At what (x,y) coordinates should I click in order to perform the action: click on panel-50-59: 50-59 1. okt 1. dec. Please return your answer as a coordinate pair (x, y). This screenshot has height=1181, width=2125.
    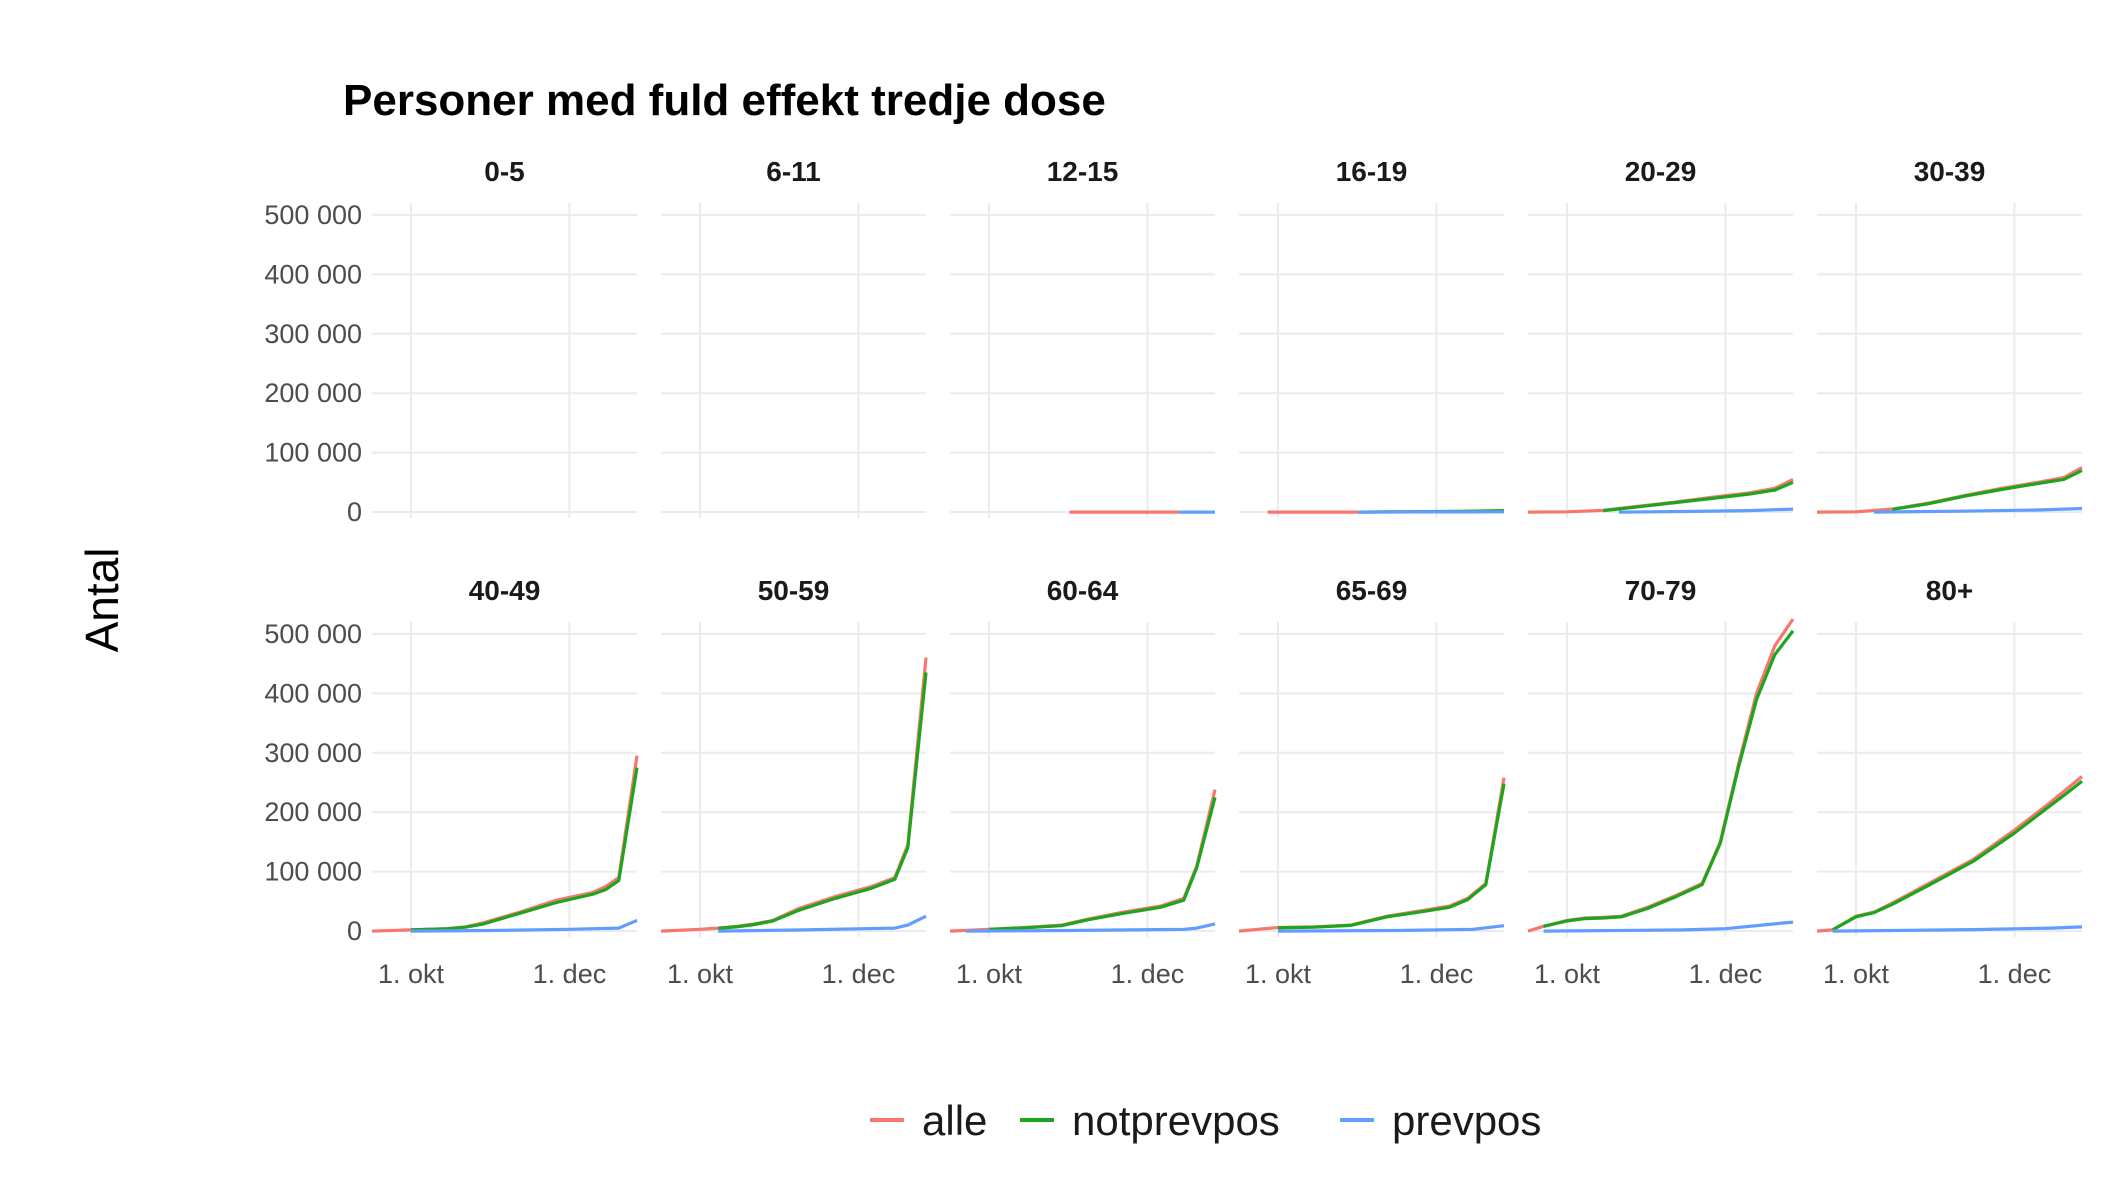
    Looking at the image, I should click on (794, 782).